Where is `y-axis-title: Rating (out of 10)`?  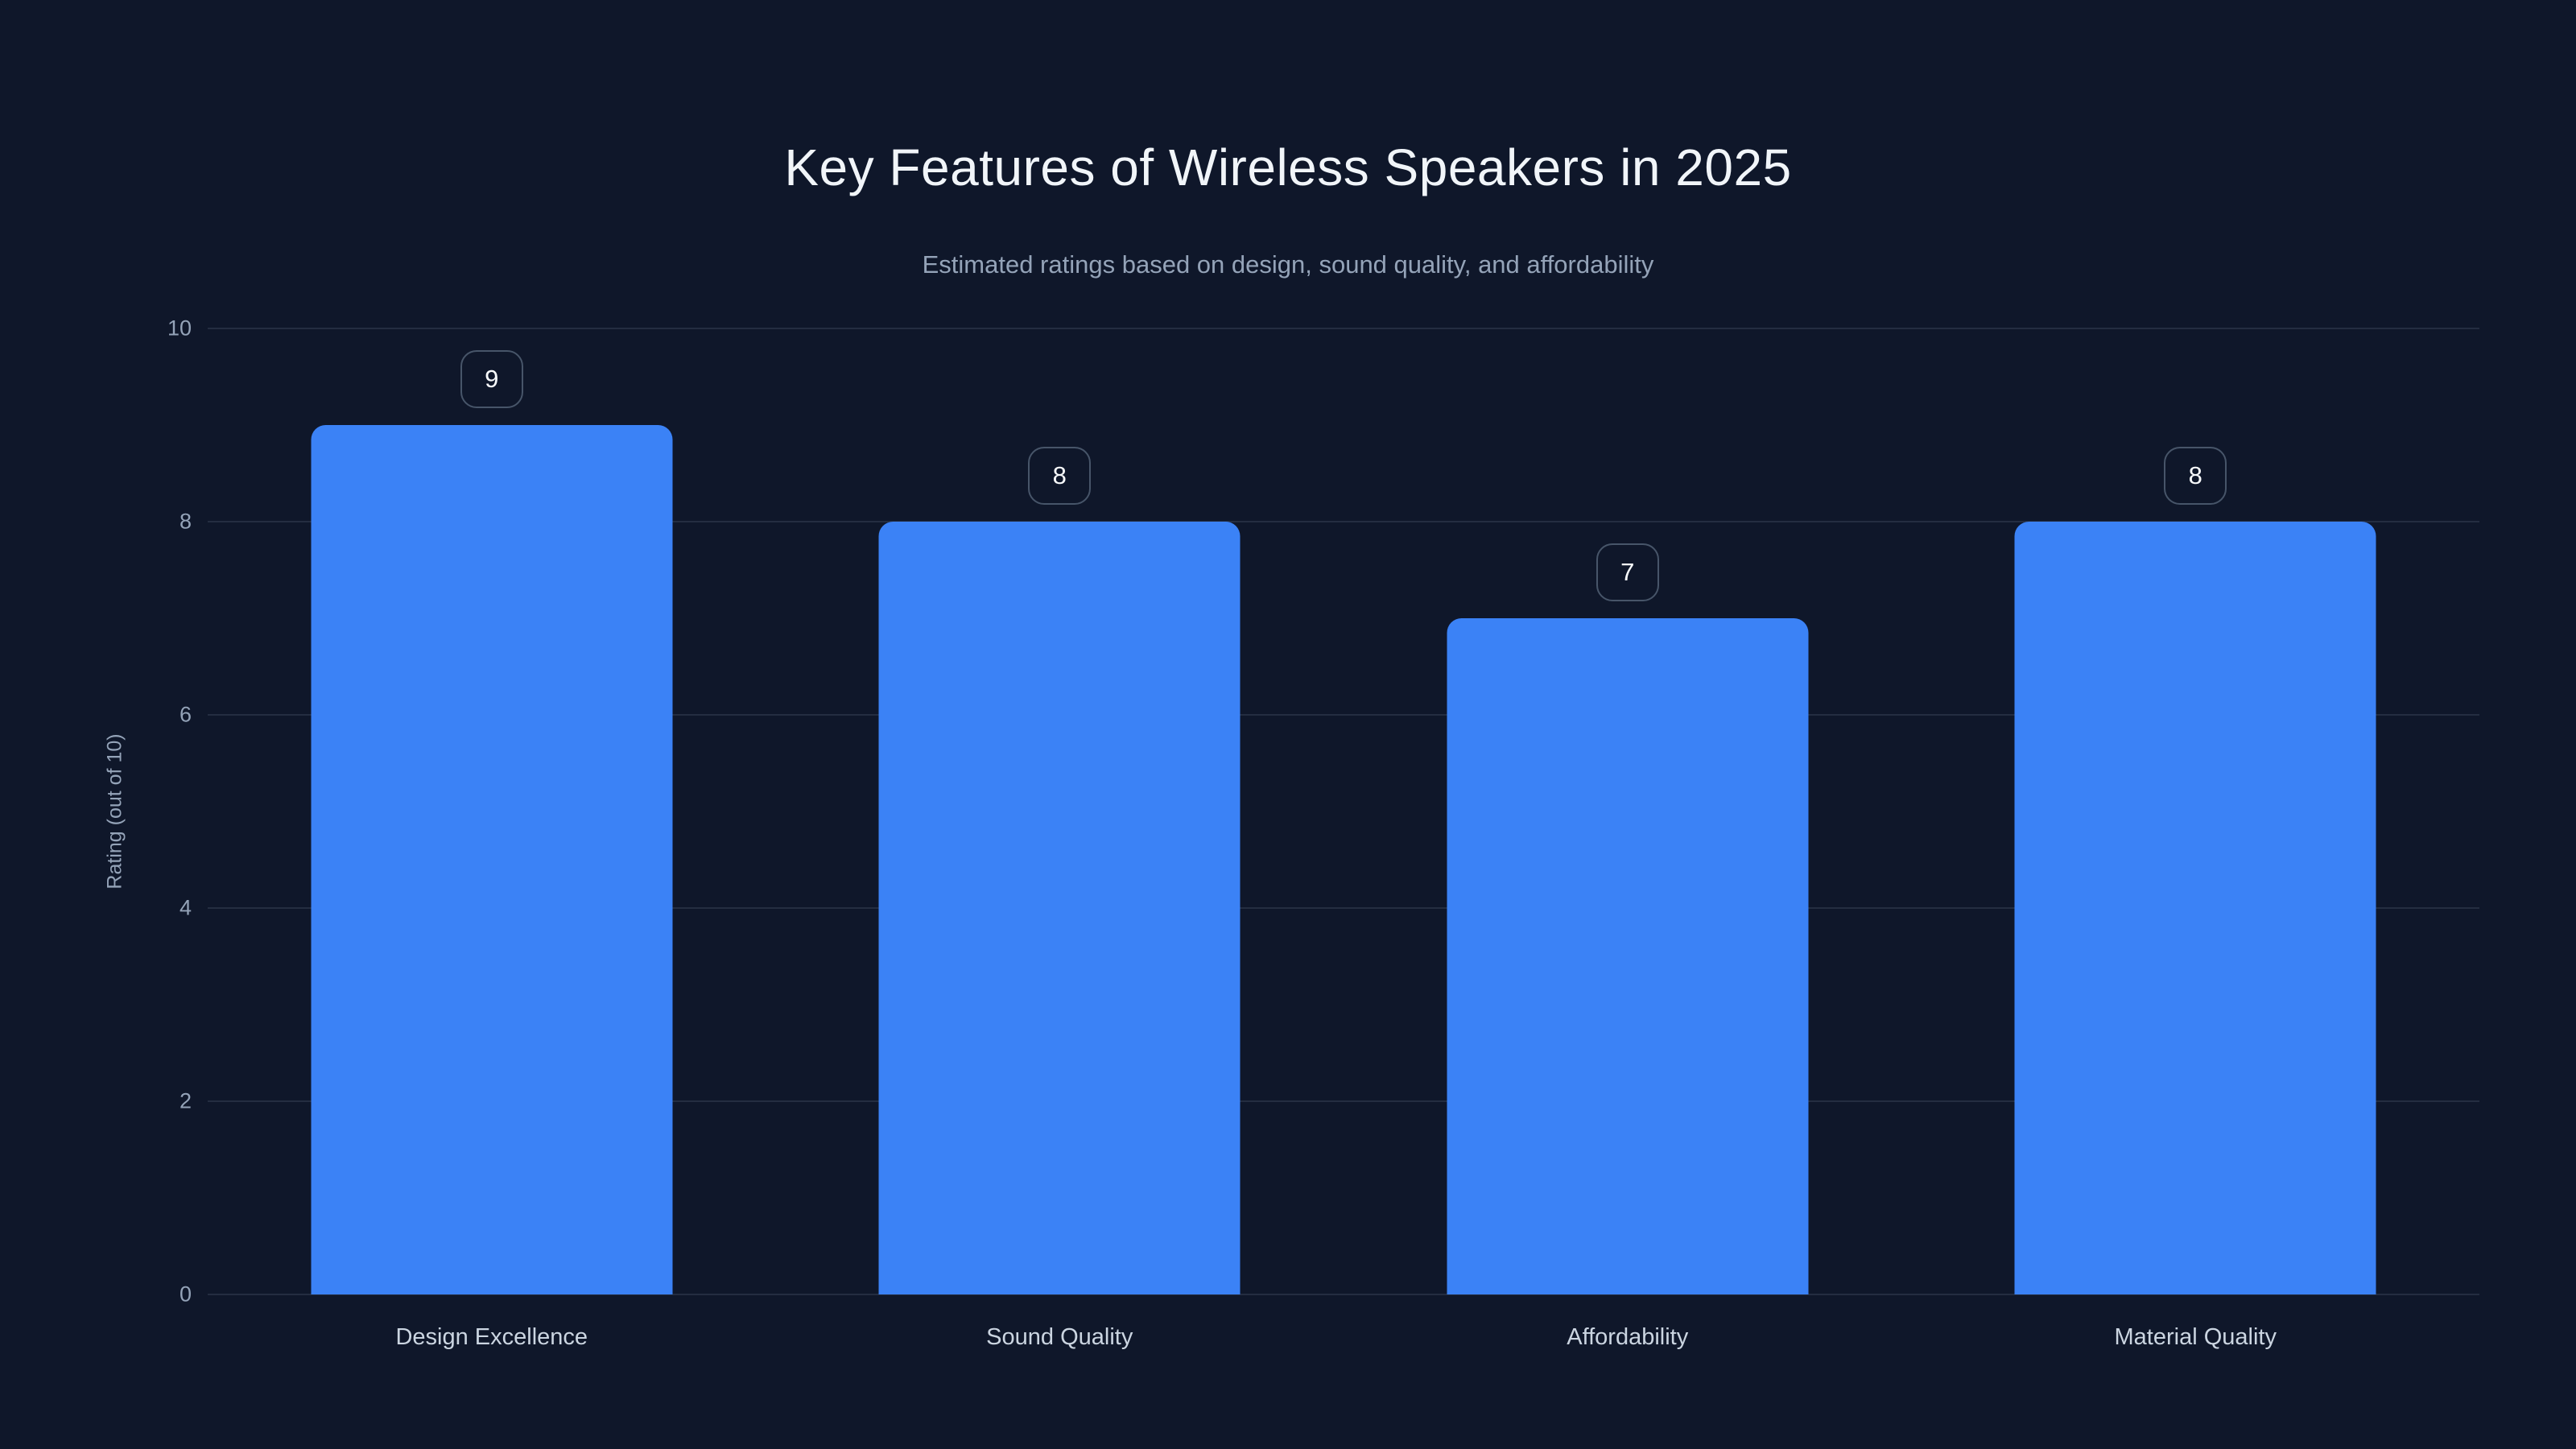
y-axis-title: Rating (out of 10) is located at coordinates (114, 811).